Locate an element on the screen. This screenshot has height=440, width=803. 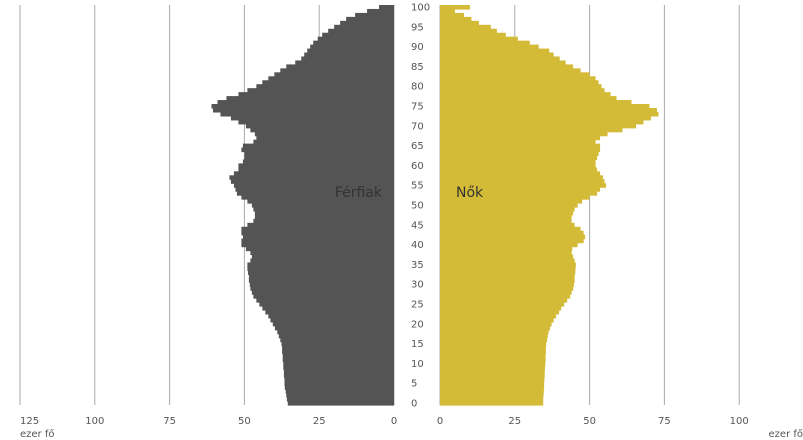
series-label-female: Nők is located at coordinates (470, 193).